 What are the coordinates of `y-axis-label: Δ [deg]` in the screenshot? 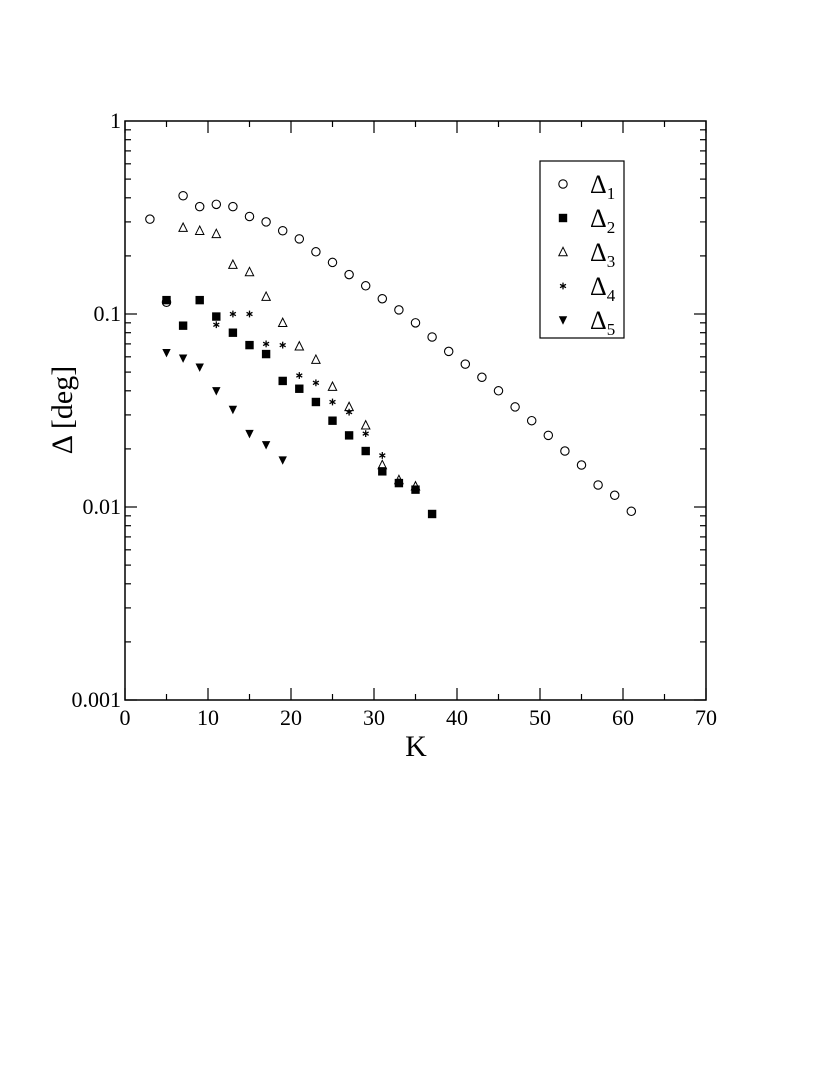 It's located at (62, 410).